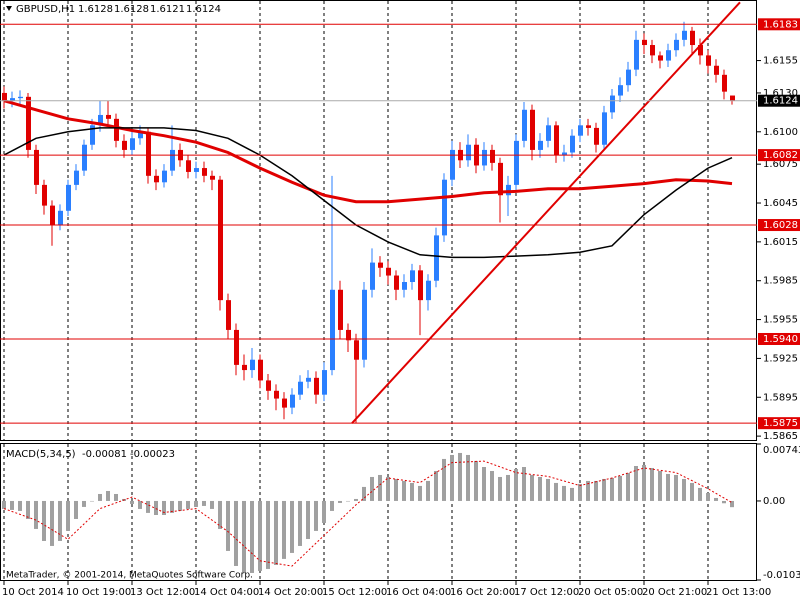  Describe the element at coordinates (226, 592) in the screenshot. I see `x-tick-label: 14 Oct 04:00` at that location.